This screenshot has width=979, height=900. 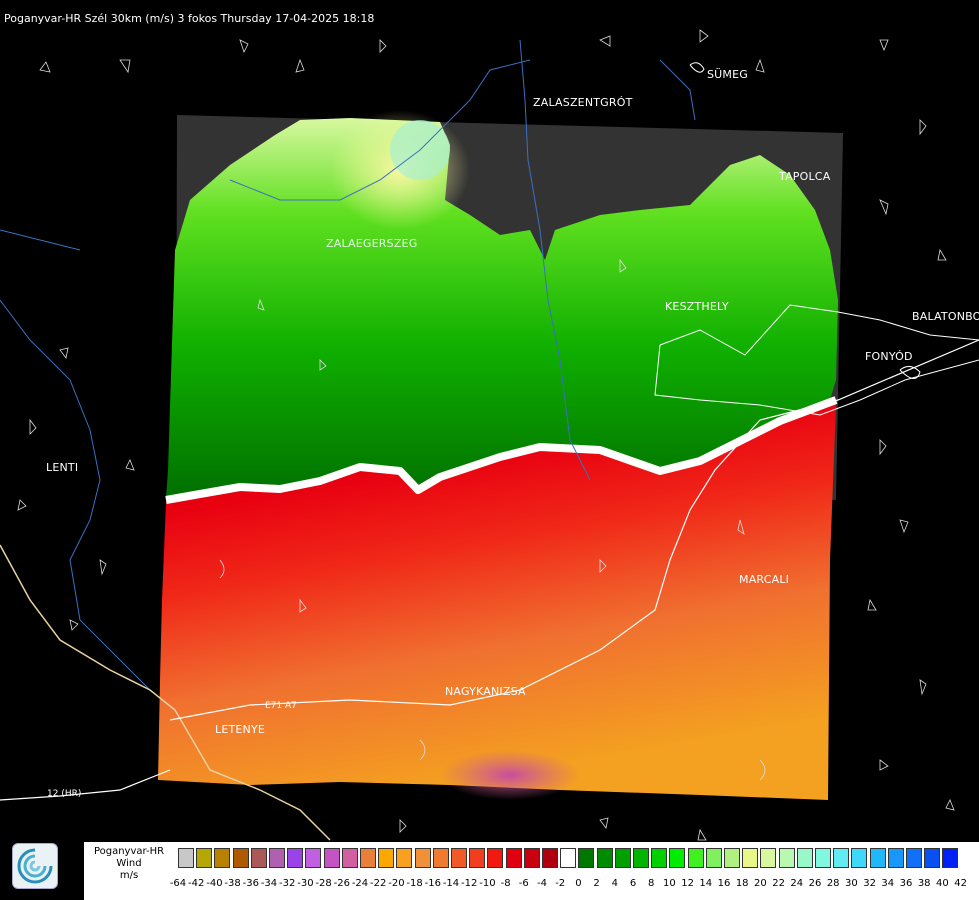 What do you see at coordinates (523, 883) in the screenshot?
I see `legend-tick-label: -6` at bounding box center [523, 883].